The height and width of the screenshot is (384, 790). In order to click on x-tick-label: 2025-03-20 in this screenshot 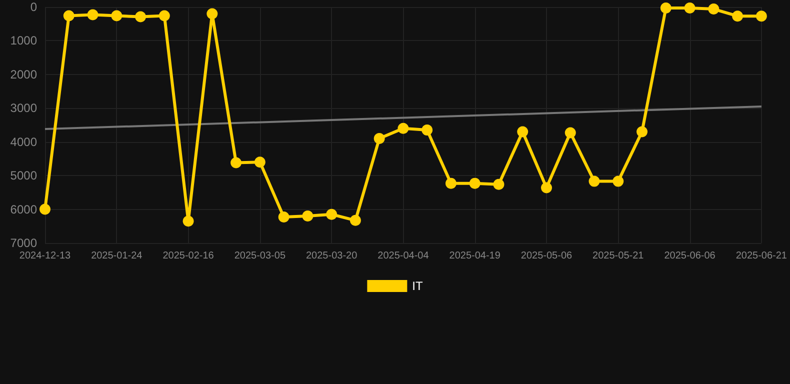, I will do `click(332, 256)`.